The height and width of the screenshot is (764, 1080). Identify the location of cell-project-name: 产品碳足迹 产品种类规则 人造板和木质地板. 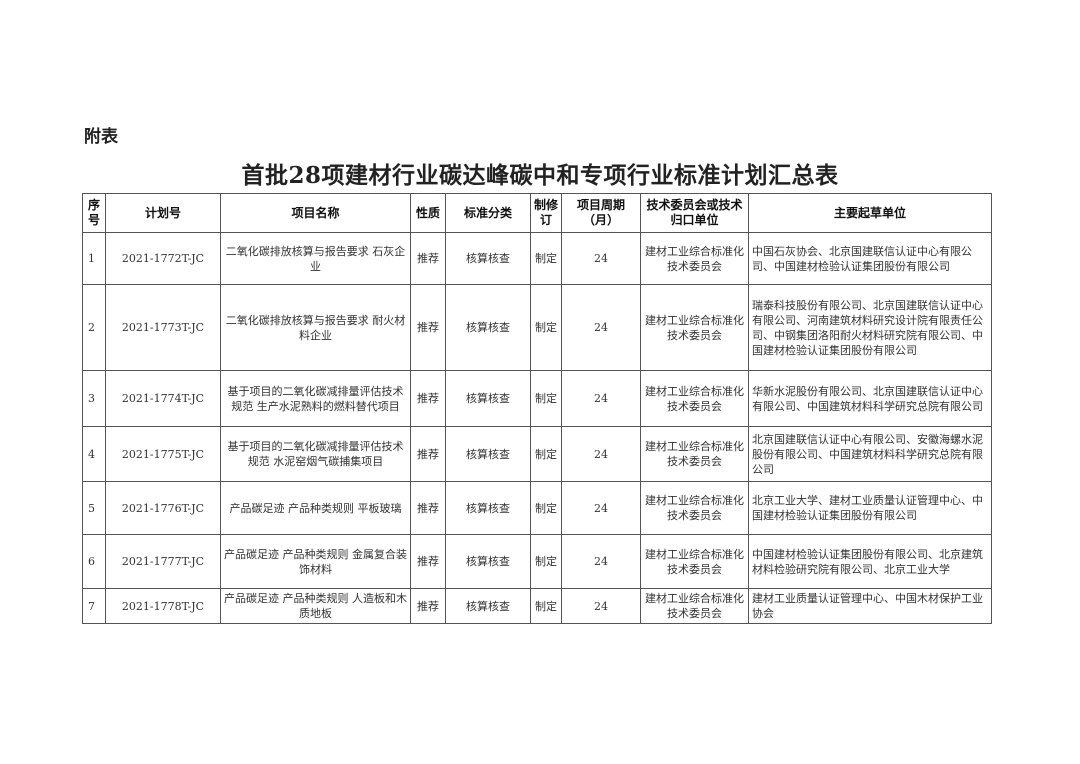
(315, 606).